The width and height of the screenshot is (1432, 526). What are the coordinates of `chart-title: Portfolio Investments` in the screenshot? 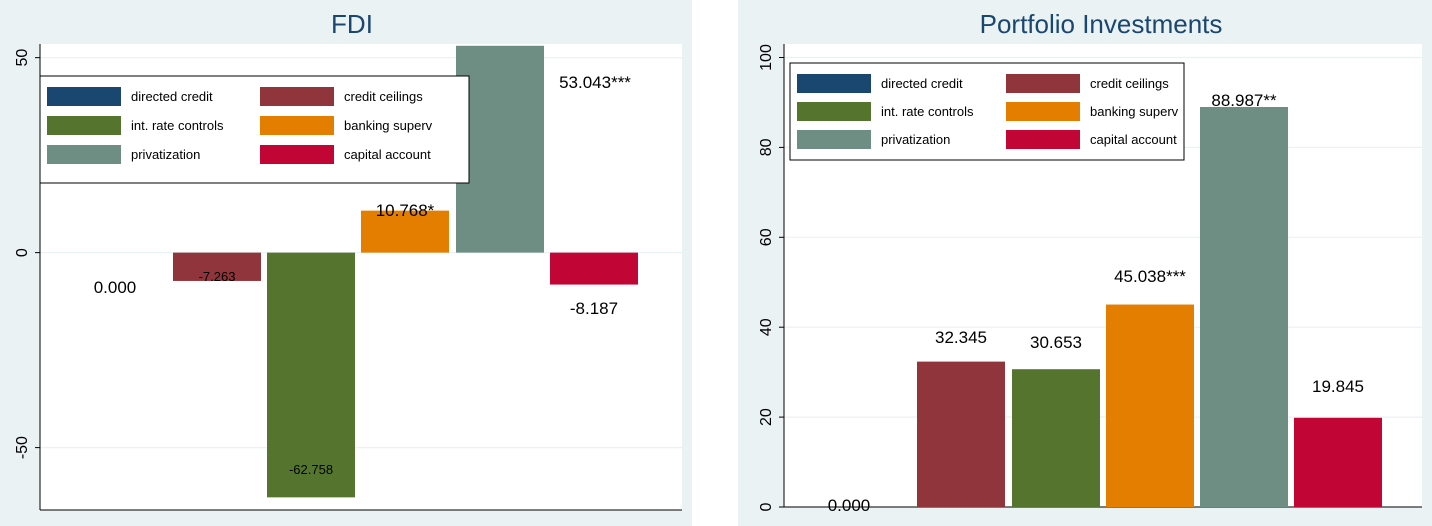 It's located at (1101, 24).